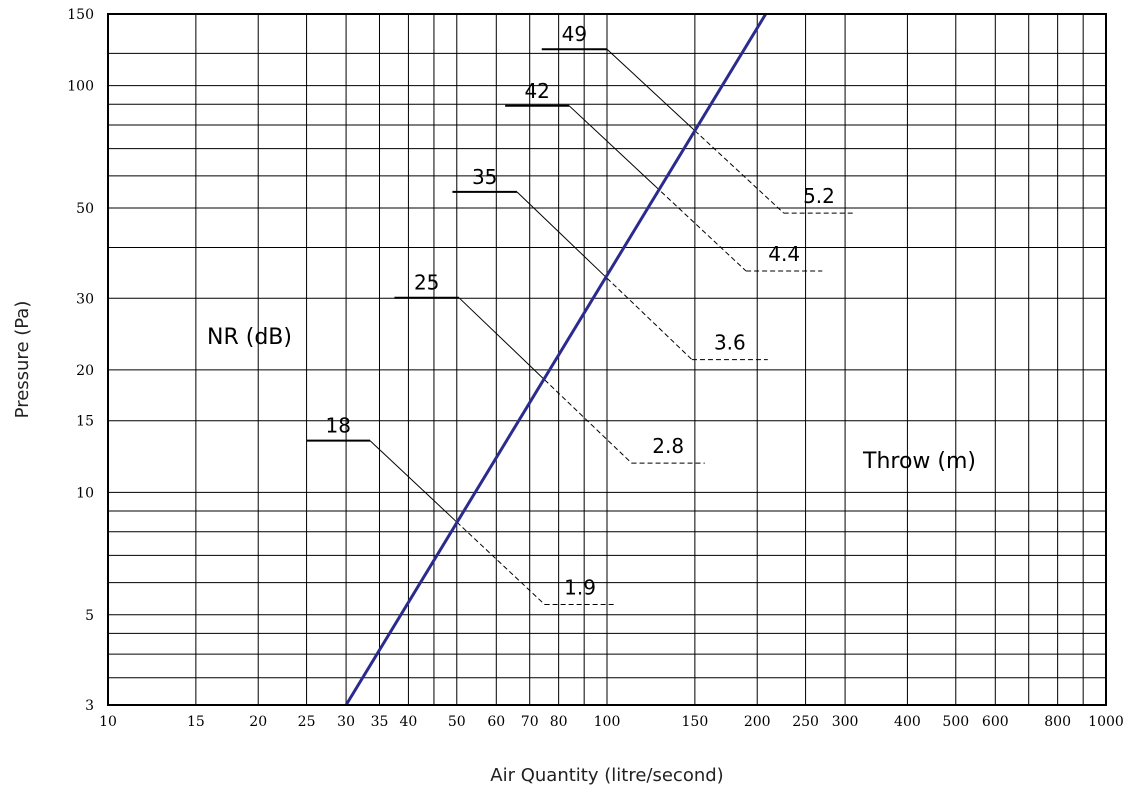 This screenshot has width=1131, height=793. I want to click on x-tick-label: 150, so click(695, 722).